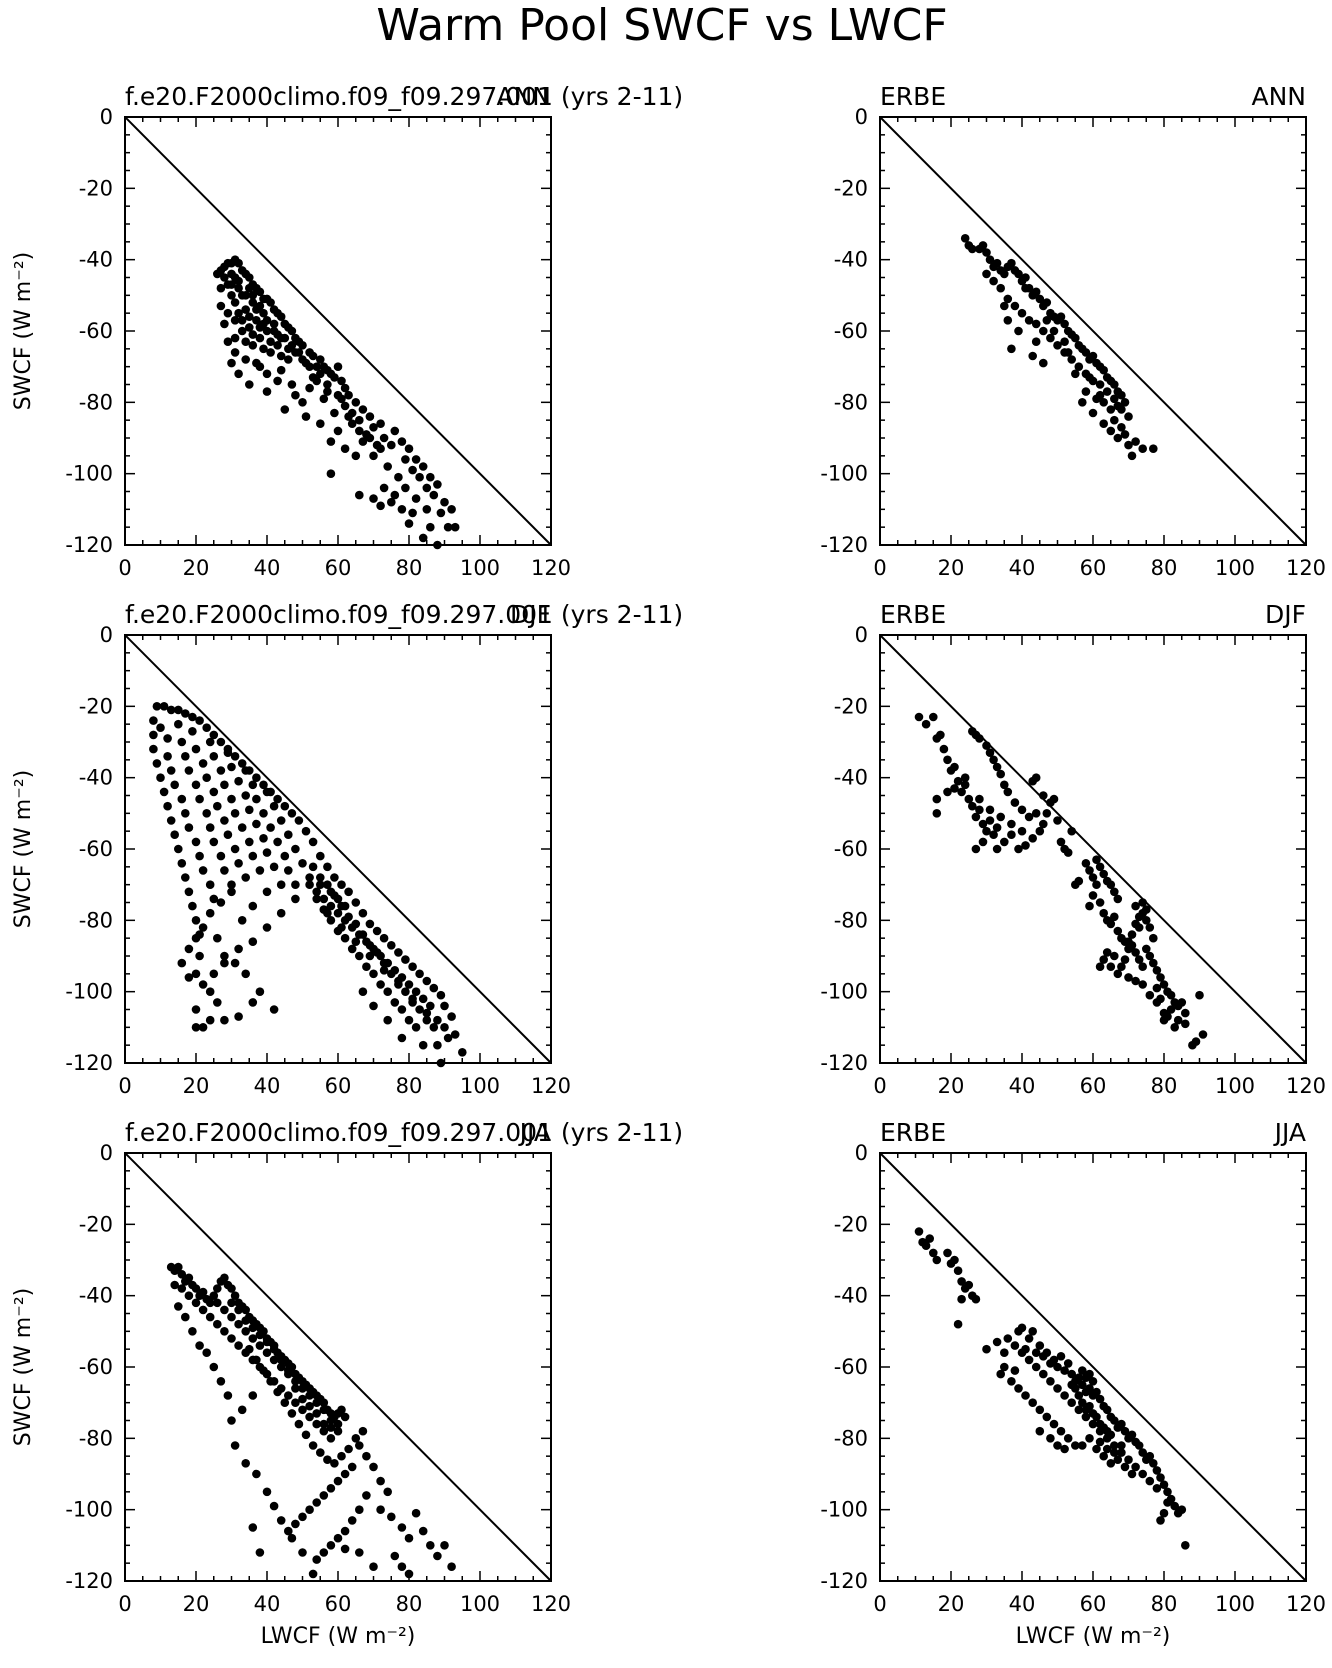  Describe the element at coordinates (267, 568) in the screenshot. I see `x-tick-label: 40` at that location.